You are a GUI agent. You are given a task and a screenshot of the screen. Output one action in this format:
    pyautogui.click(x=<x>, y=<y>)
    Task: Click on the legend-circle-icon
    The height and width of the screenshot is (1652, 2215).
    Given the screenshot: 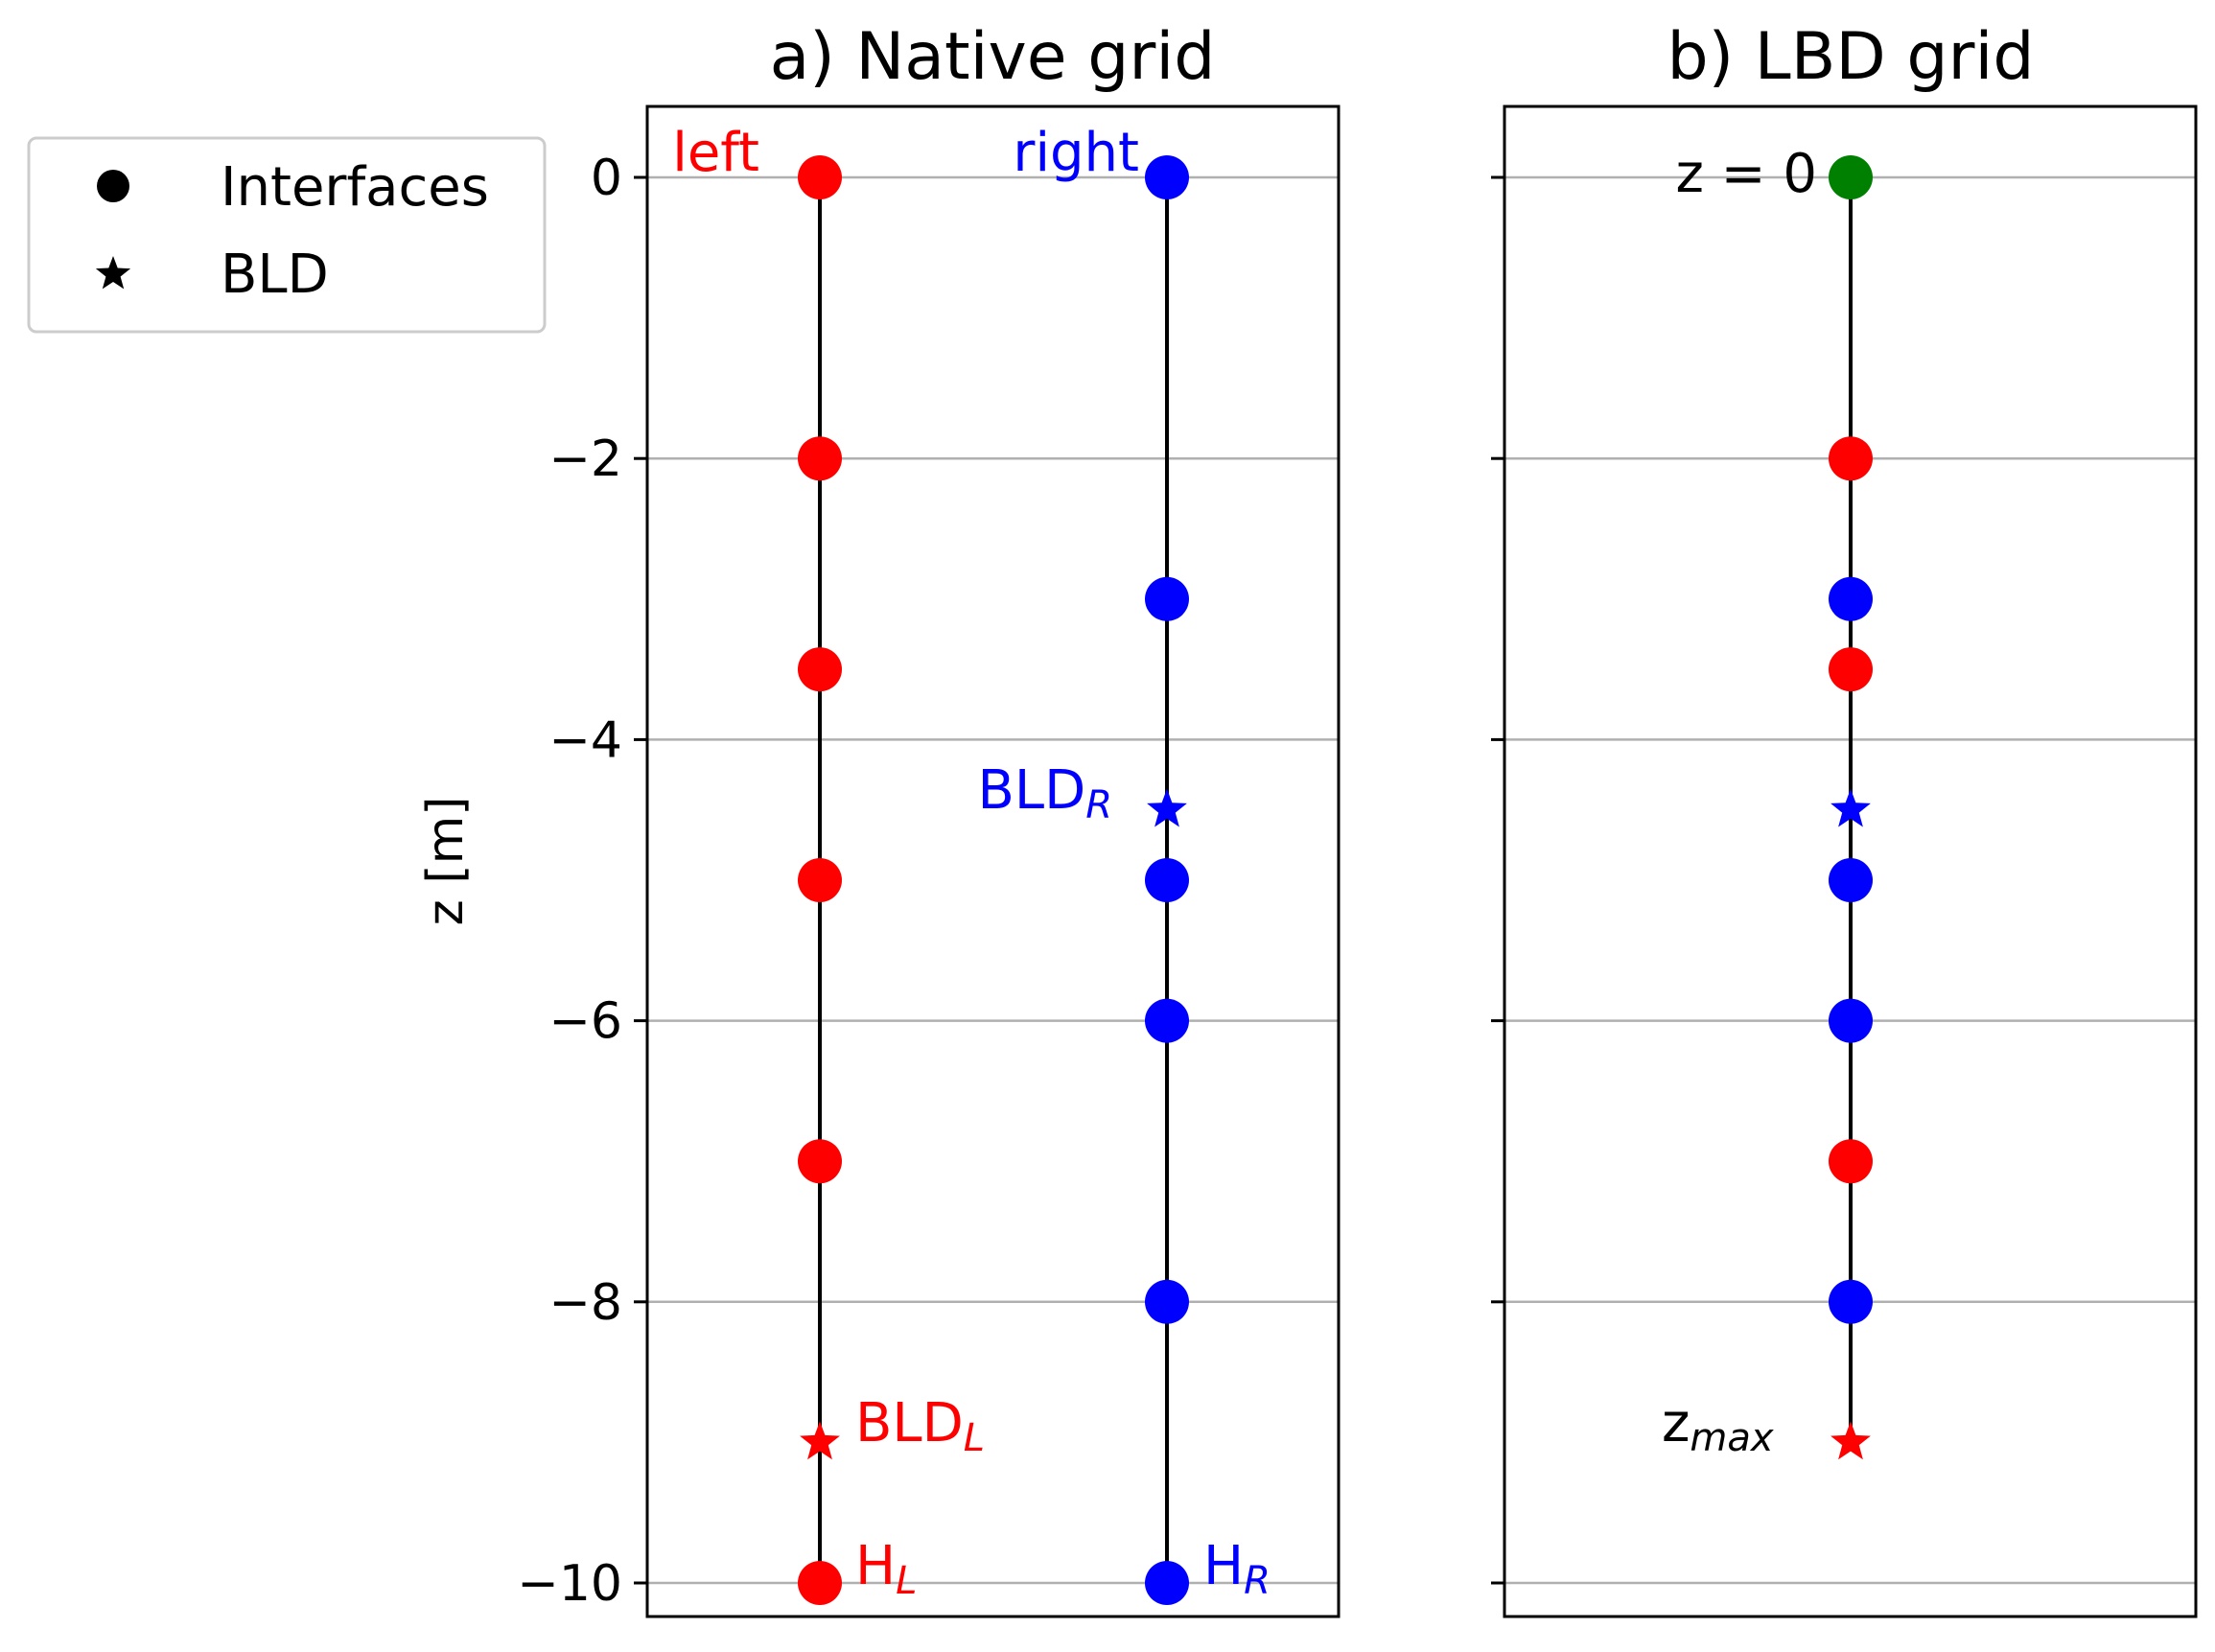 What is the action you would take?
    pyautogui.click(x=113, y=186)
    